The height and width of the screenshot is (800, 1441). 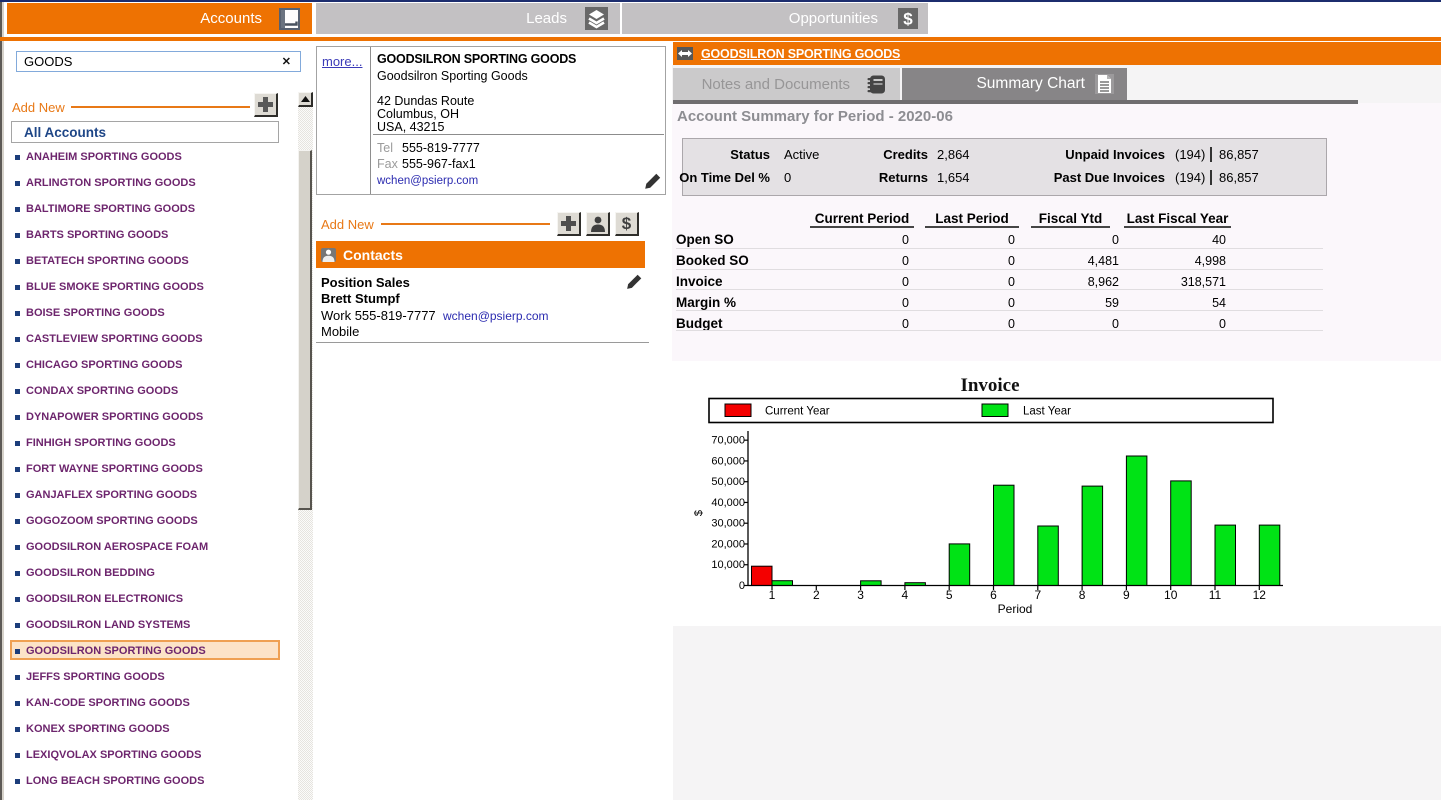 I want to click on svg-text: 4, so click(x=905, y=595).